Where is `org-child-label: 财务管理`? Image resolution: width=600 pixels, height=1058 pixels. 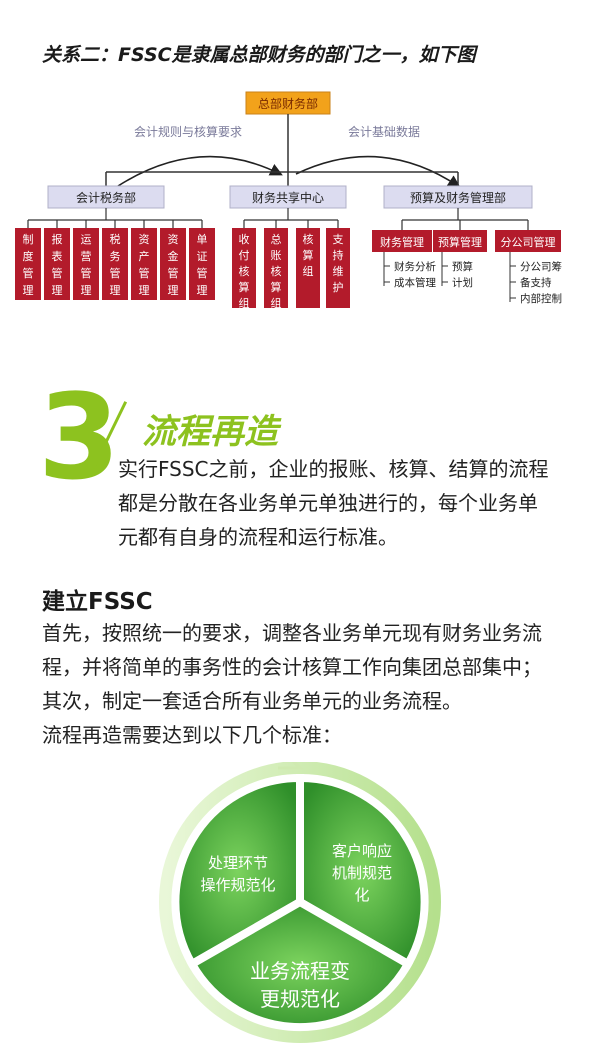 org-child-label: 财务管理 is located at coordinates (402, 242).